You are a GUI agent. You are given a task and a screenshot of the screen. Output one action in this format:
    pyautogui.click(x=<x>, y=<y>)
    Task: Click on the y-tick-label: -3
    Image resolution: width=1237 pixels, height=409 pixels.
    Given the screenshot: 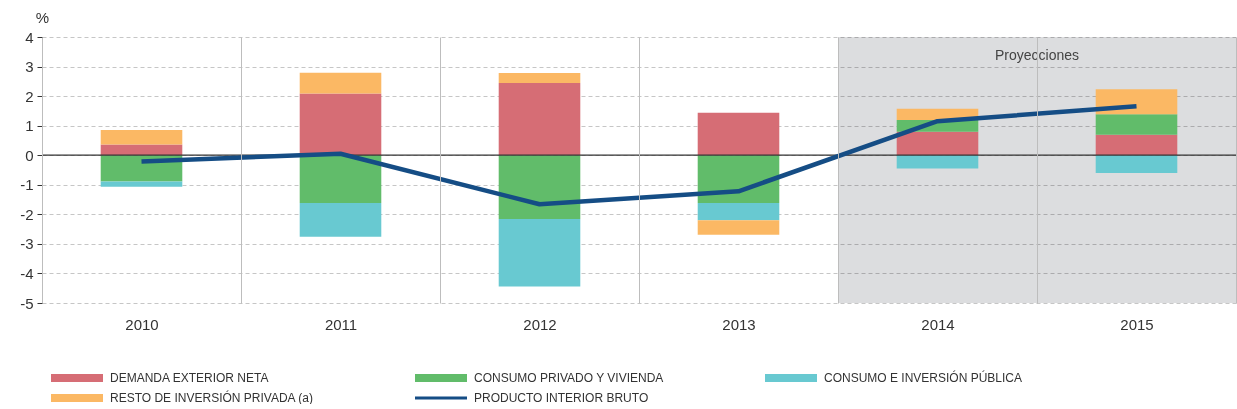 What is the action you would take?
    pyautogui.click(x=27, y=244)
    